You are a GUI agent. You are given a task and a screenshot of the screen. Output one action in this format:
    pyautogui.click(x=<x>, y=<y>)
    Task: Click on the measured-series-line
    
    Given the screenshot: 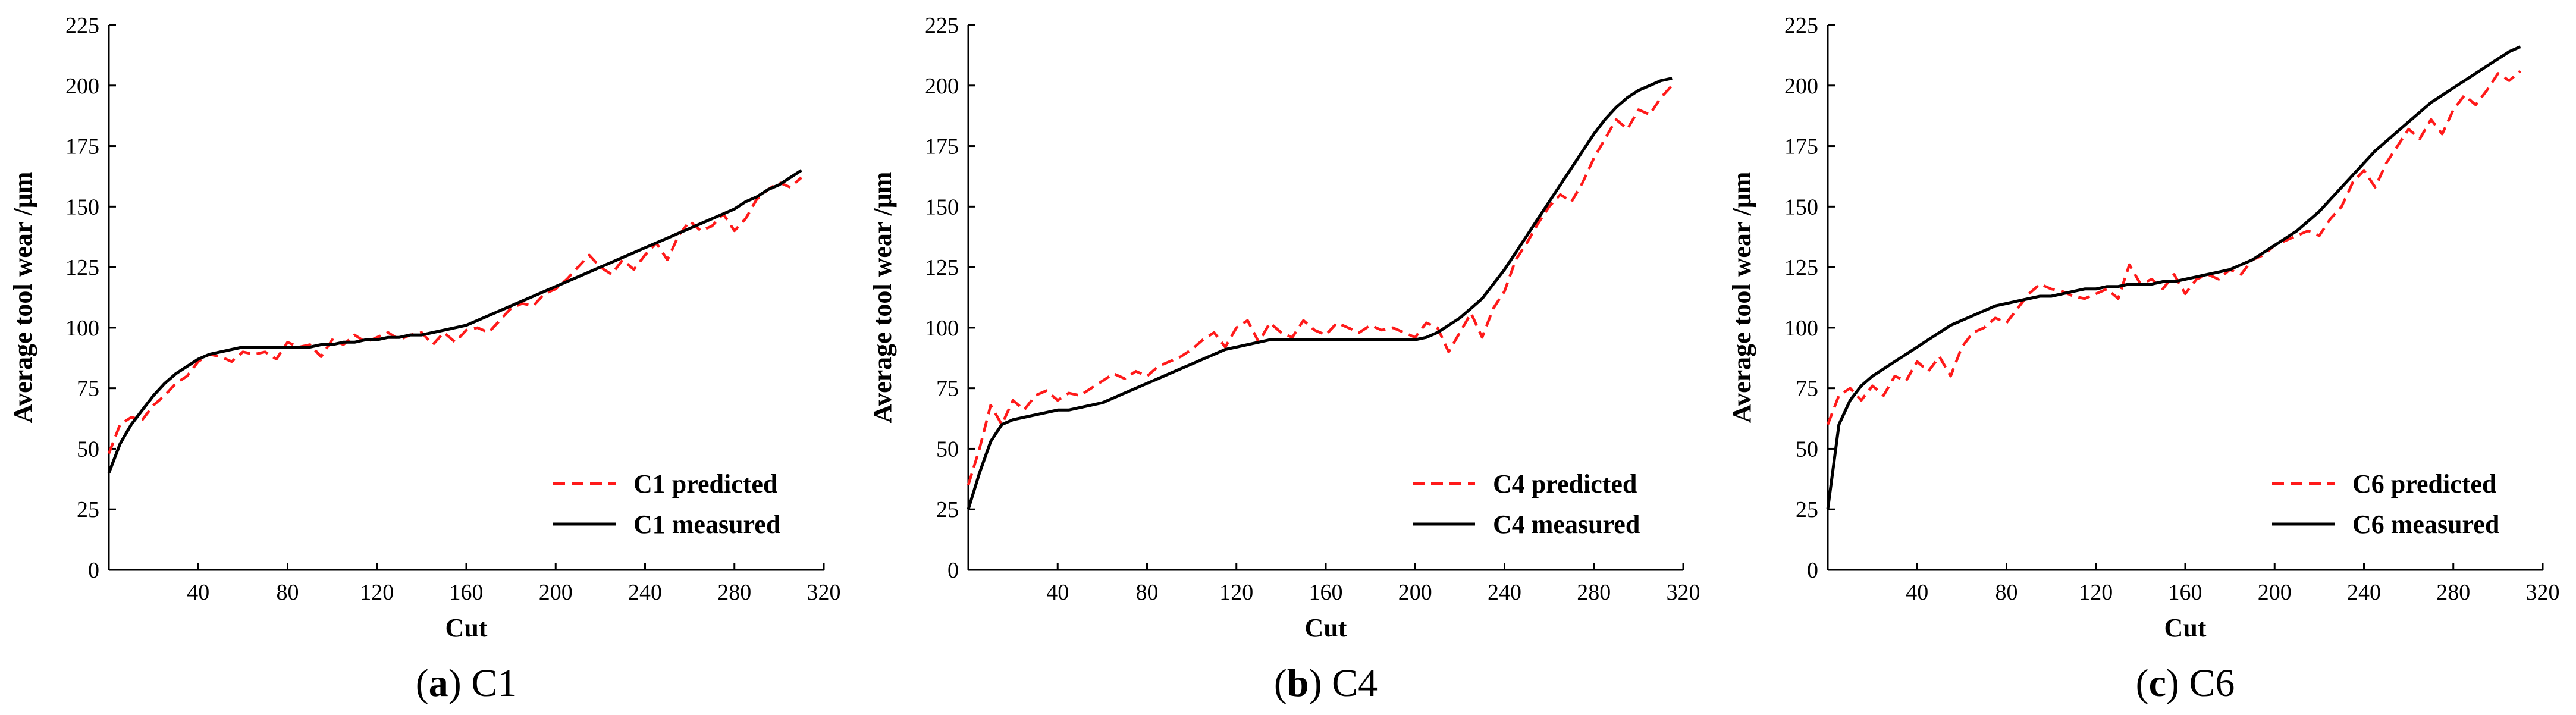 What is the action you would take?
    pyautogui.click(x=454, y=321)
    